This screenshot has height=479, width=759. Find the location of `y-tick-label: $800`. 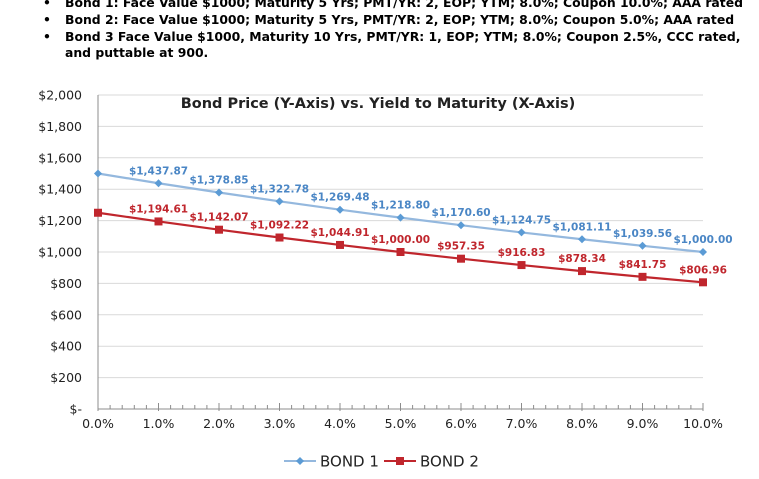

y-tick-label: $800 is located at coordinates (66, 283).